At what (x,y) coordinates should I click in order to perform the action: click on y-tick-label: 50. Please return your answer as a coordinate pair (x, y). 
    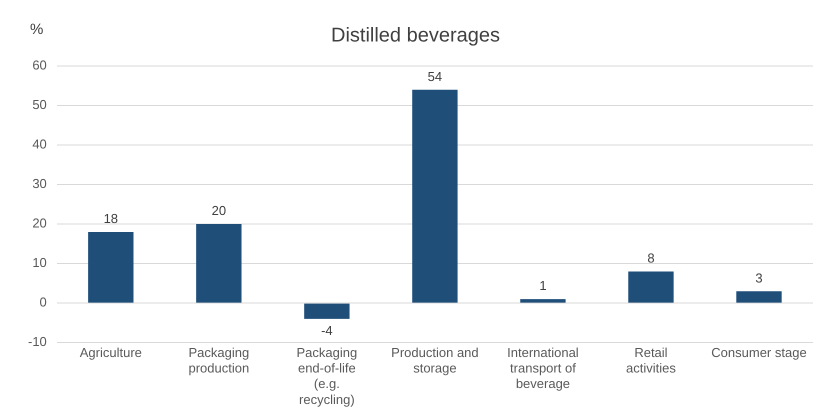
    Looking at the image, I should click on (39, 104).